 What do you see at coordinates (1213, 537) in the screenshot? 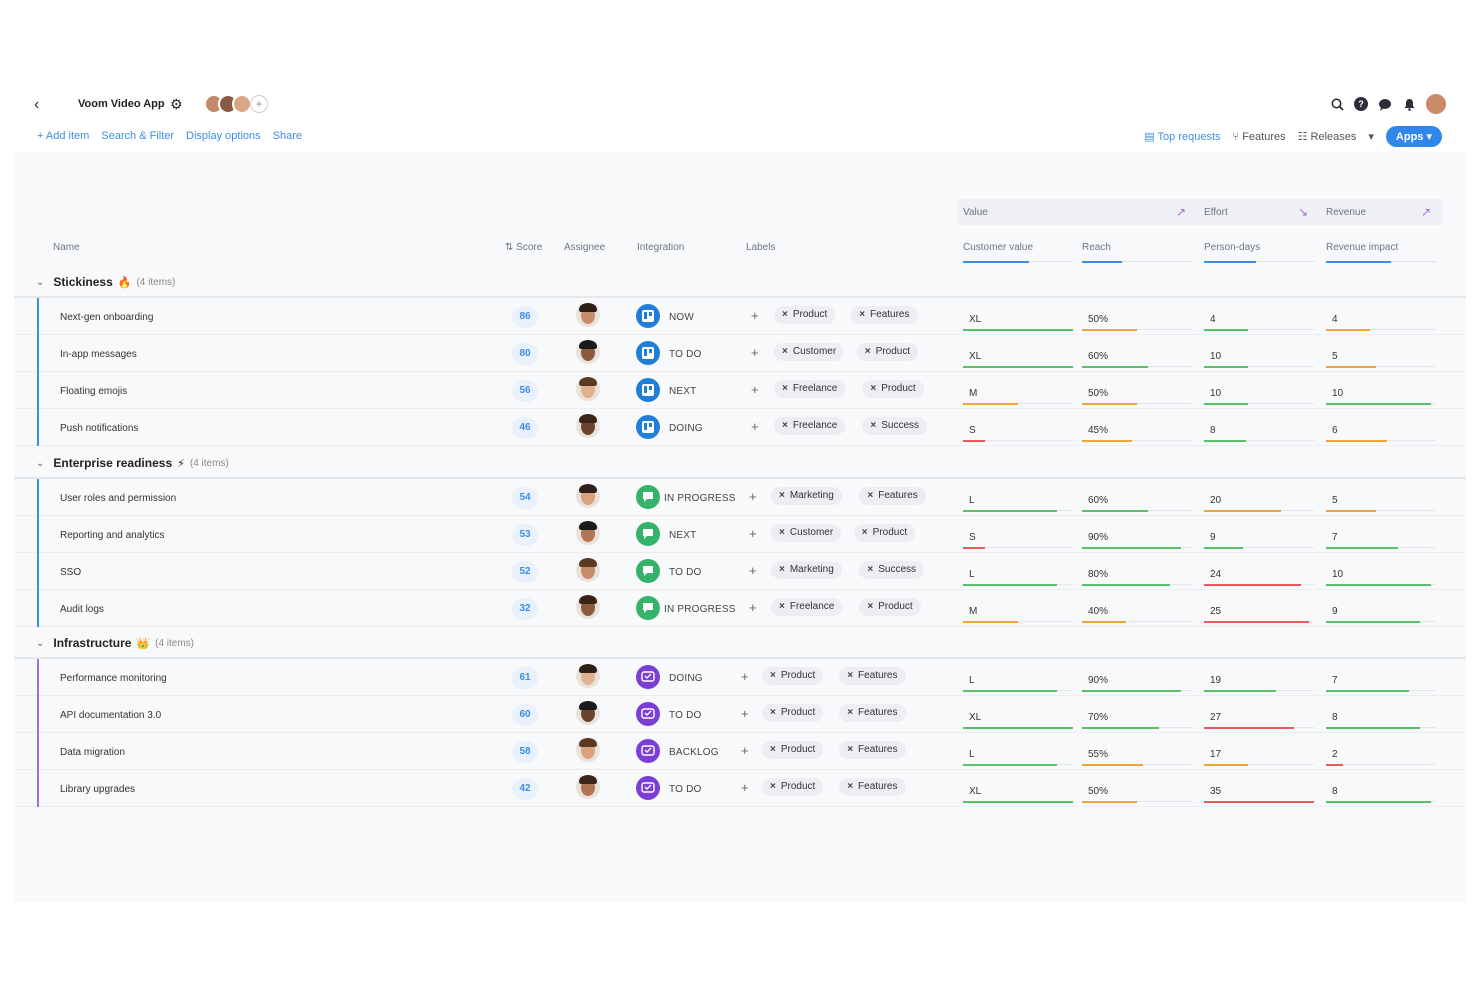
I see `pd-value: 9` at bounding box center [1213, 537].